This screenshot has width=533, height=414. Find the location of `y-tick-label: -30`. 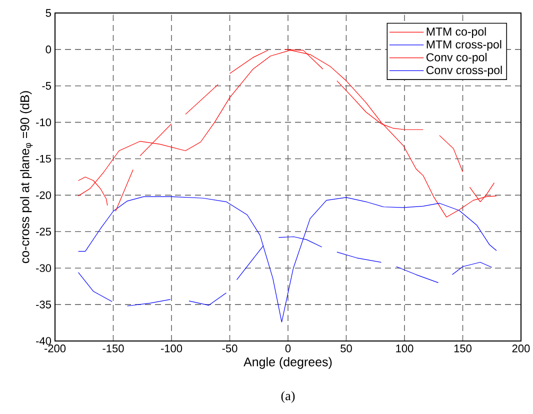

y-tick-label: -30 is located at coordinates (44, 268).